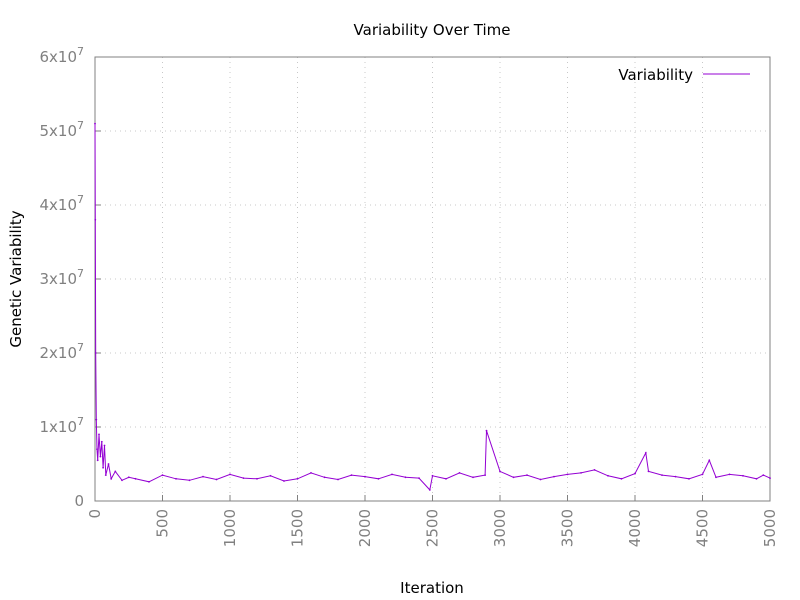 This screenshot has height=600, width=800. What do you see at coordinates (432, 588) in the screenshot?
I see `x-axis-label: Iteration` at bounding box center [432, 588].